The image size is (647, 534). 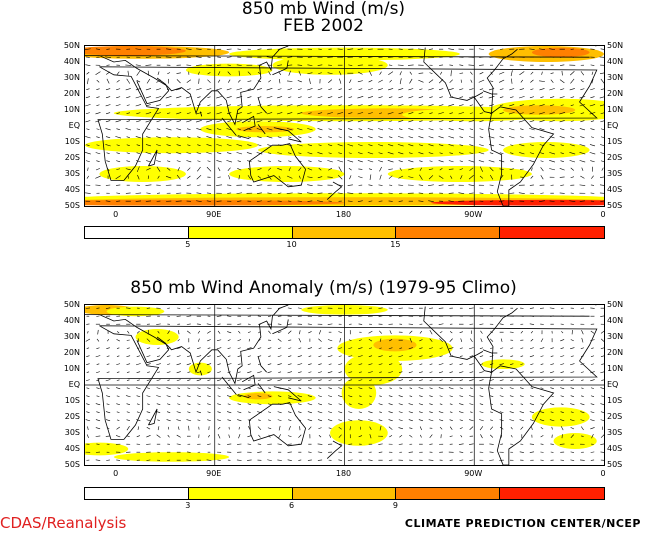 What do you see at coordinates (135, 311) in the screenshot?
I see `wind-speed-patch` at bounding box center [135, 311].